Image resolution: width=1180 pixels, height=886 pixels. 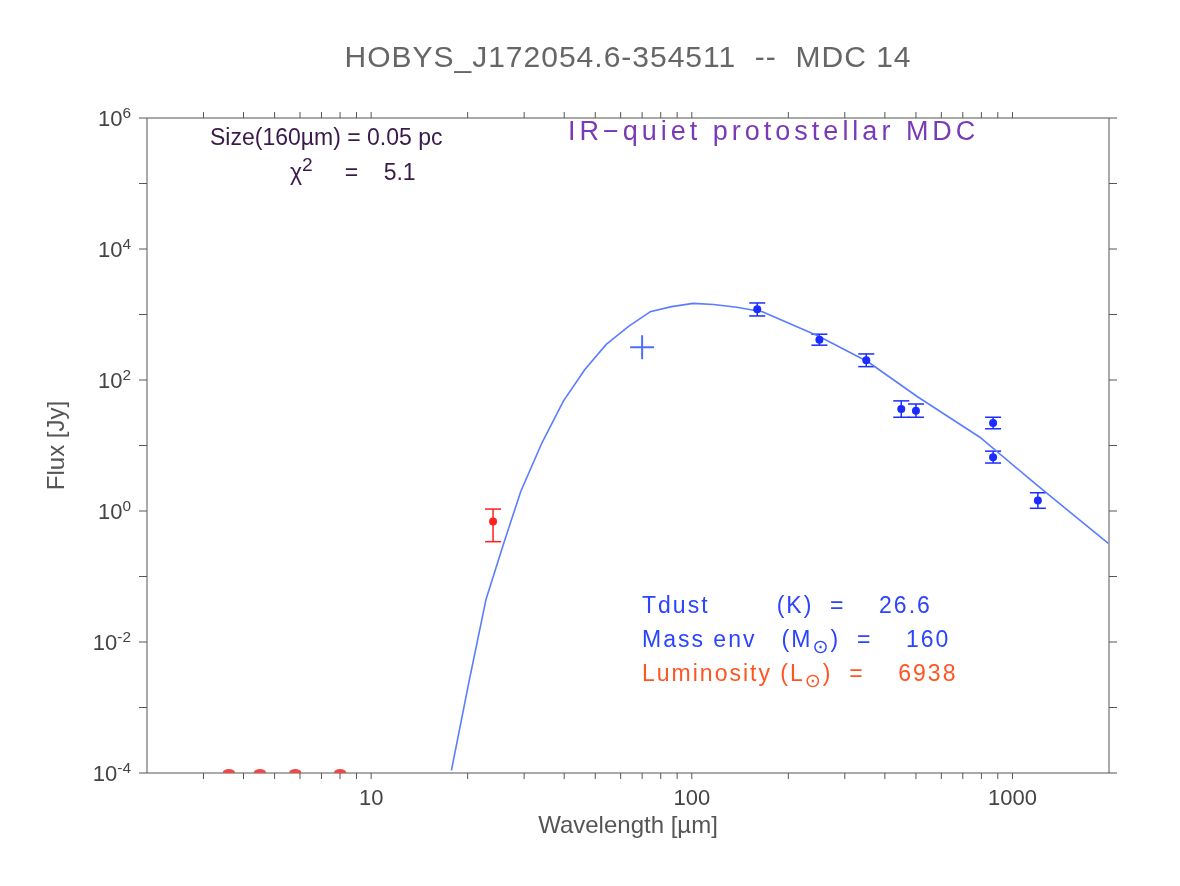 I want to click on y-tick-label: 10$^{-4}$, so click(x=112, y=772).